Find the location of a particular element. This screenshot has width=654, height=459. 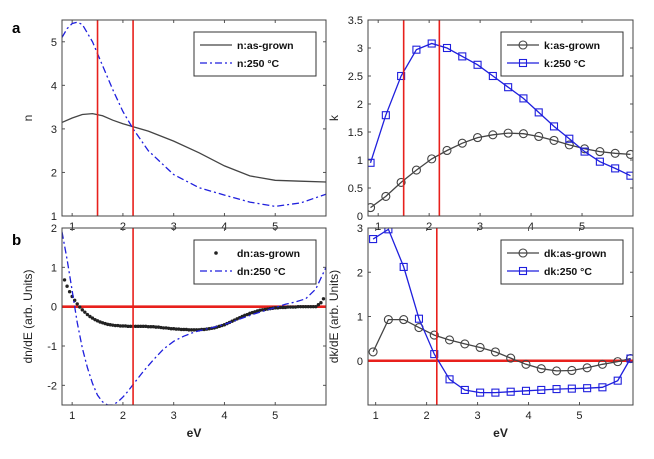

legend-label: k:as-grown is located at coordinates (572, 46).